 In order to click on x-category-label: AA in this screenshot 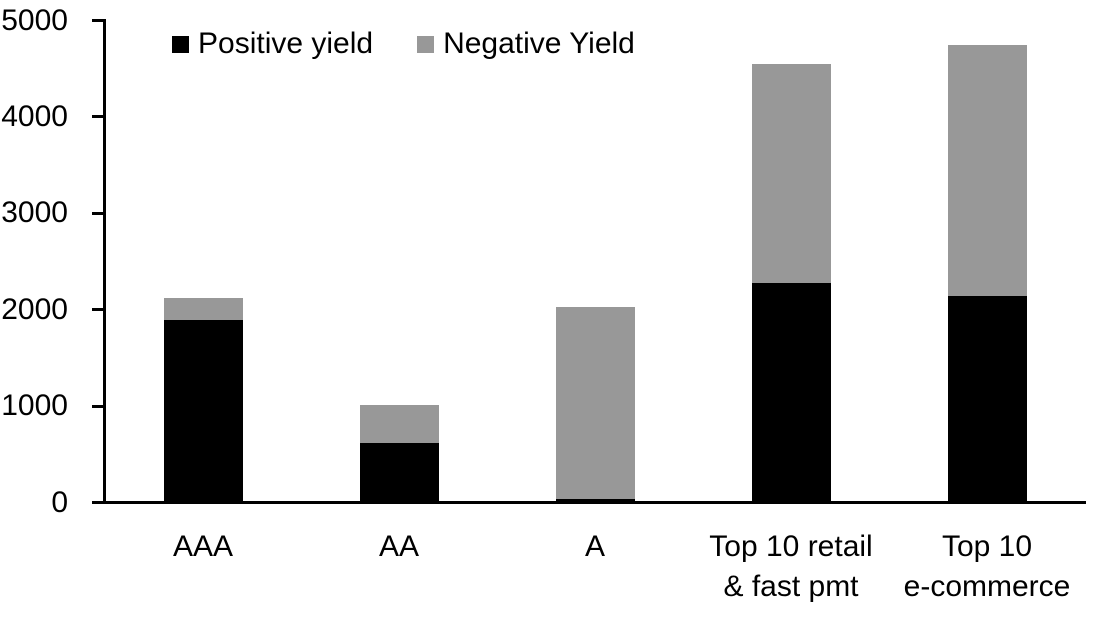, I will do `click(399, 546)`.